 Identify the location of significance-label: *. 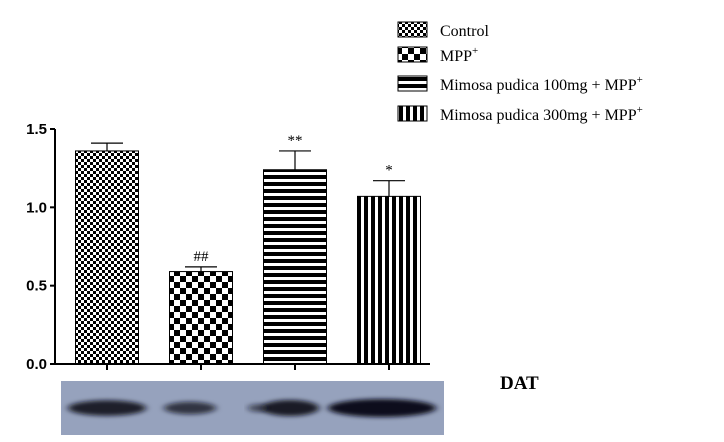
(389, 171).